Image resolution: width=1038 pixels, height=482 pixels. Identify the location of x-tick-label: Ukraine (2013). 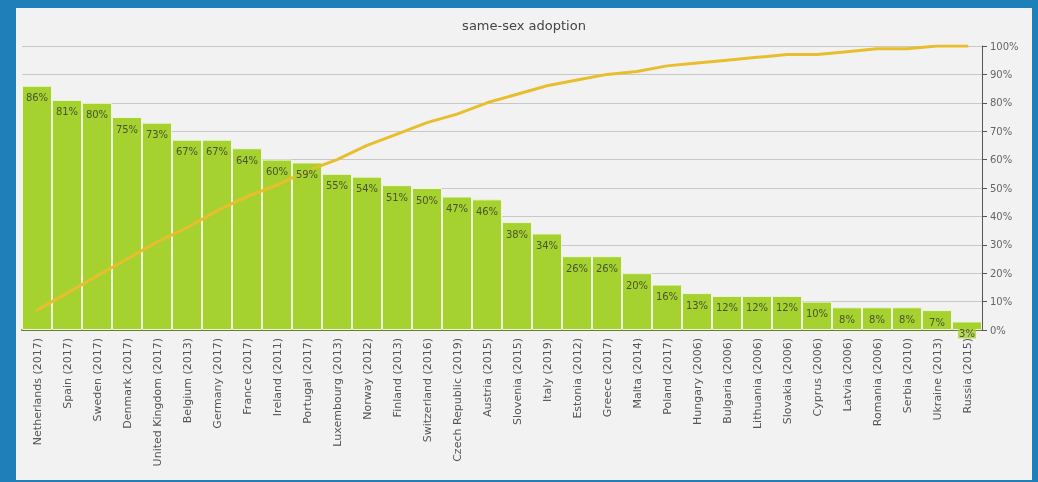
(937, 379).